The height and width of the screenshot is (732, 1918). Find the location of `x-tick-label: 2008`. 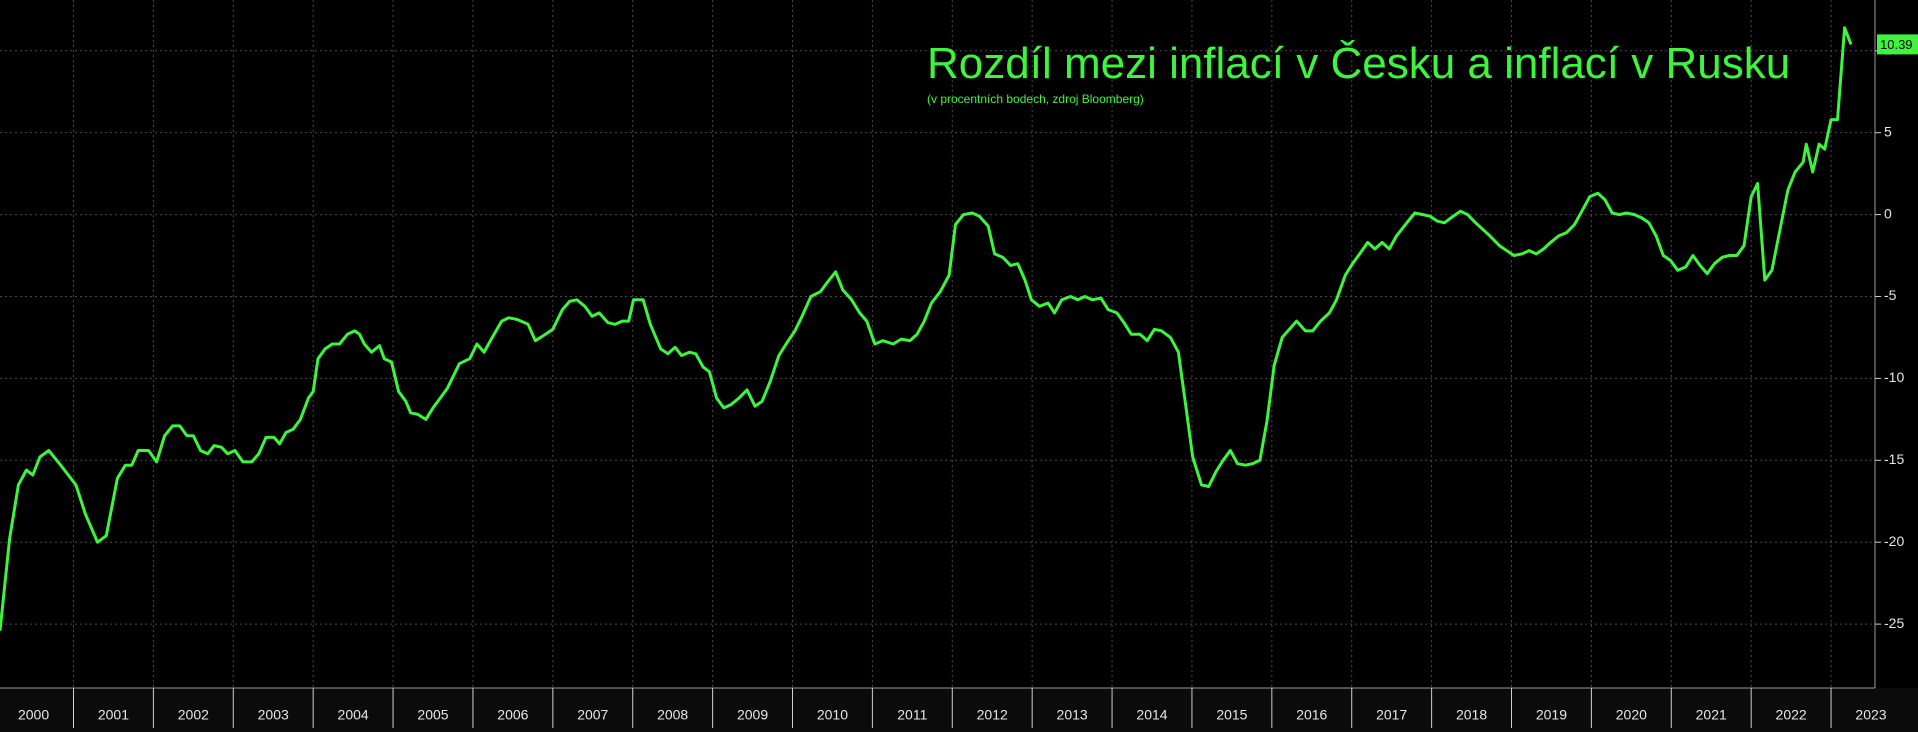

x-tick-label: 2008 is located at coordinates (672, 715).